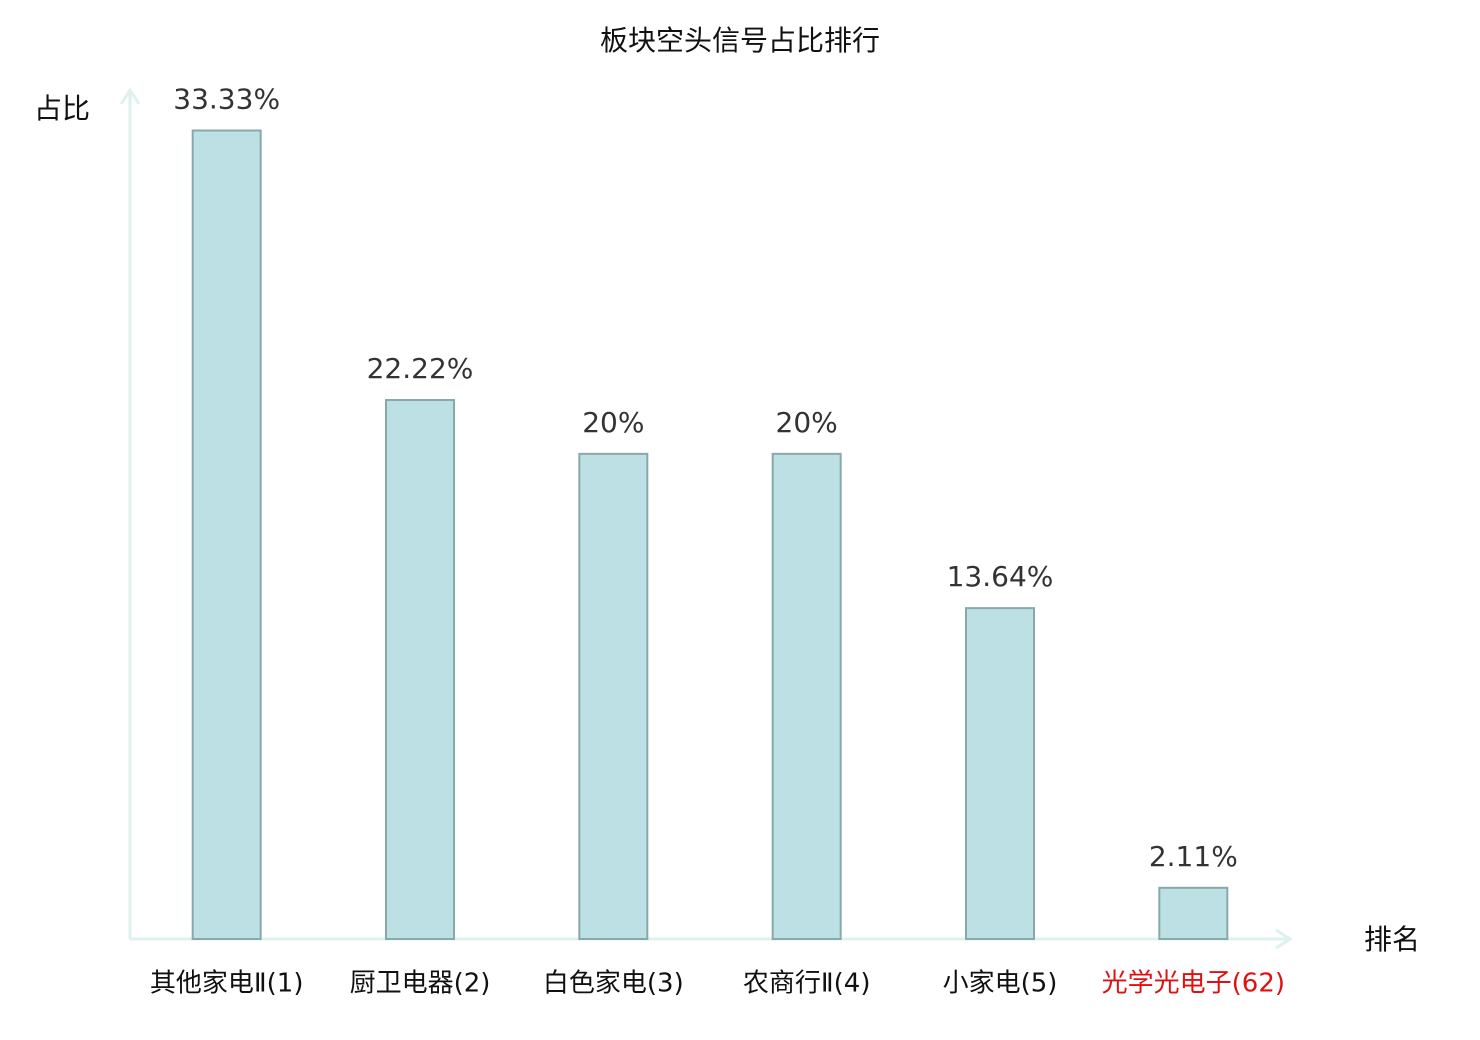  Describe the element at coordinates (227, 984) in the screenshot. I see `x-tick-label: 其他家电Ⅱ(1)` at that location.